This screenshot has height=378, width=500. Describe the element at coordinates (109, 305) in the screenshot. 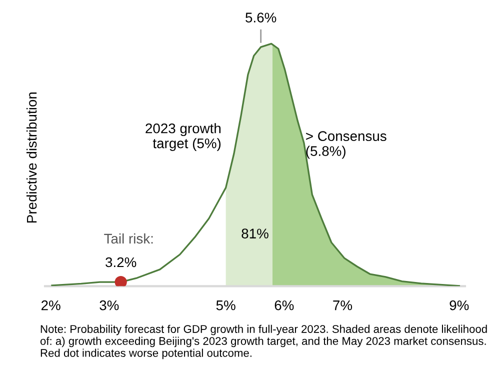

I see `x-tick-label: 3%` at that location.